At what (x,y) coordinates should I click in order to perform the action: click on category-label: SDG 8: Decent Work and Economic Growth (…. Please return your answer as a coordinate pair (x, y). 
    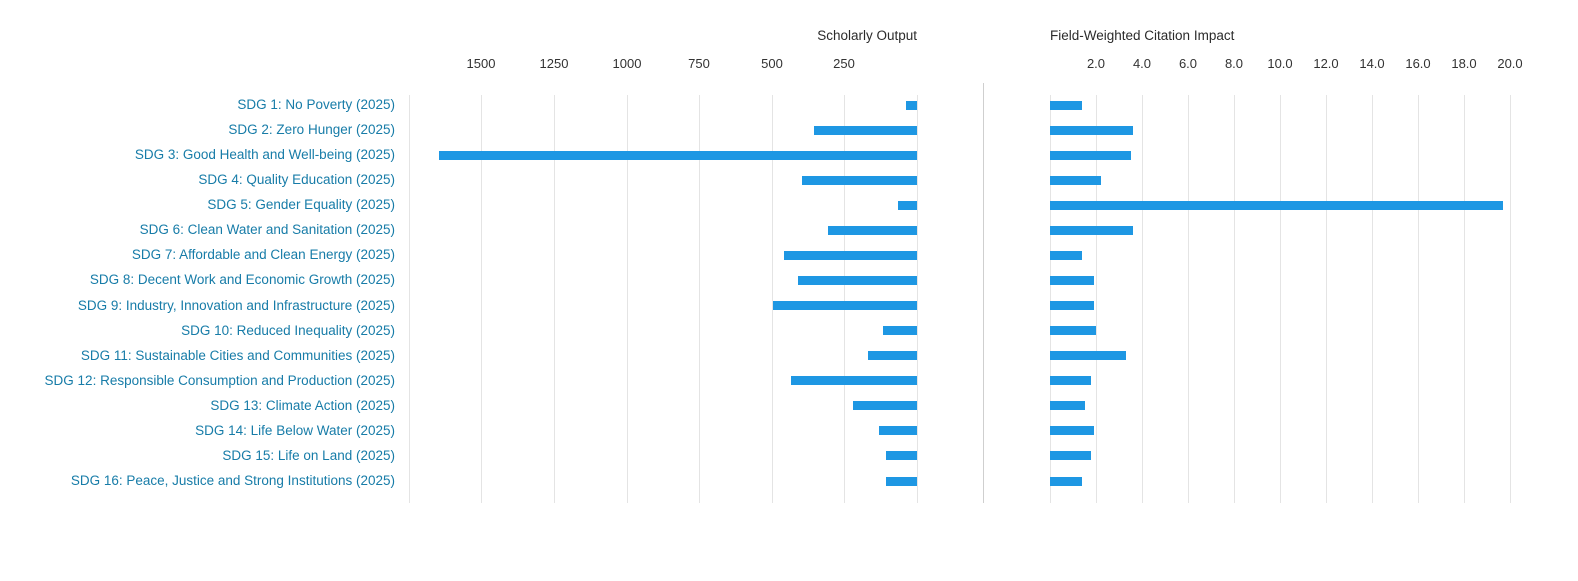
    Looking at the image, I should click on (242, 279).